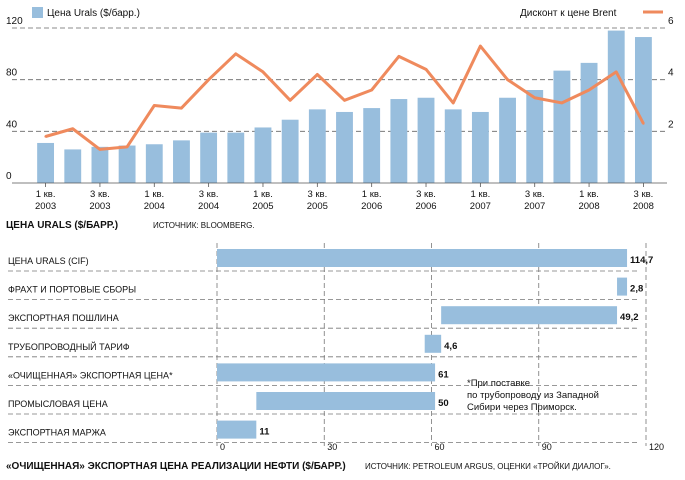  I want to click on chart1-title: ЦЕНА URALS ($/БАРР.), so click(62, 225).